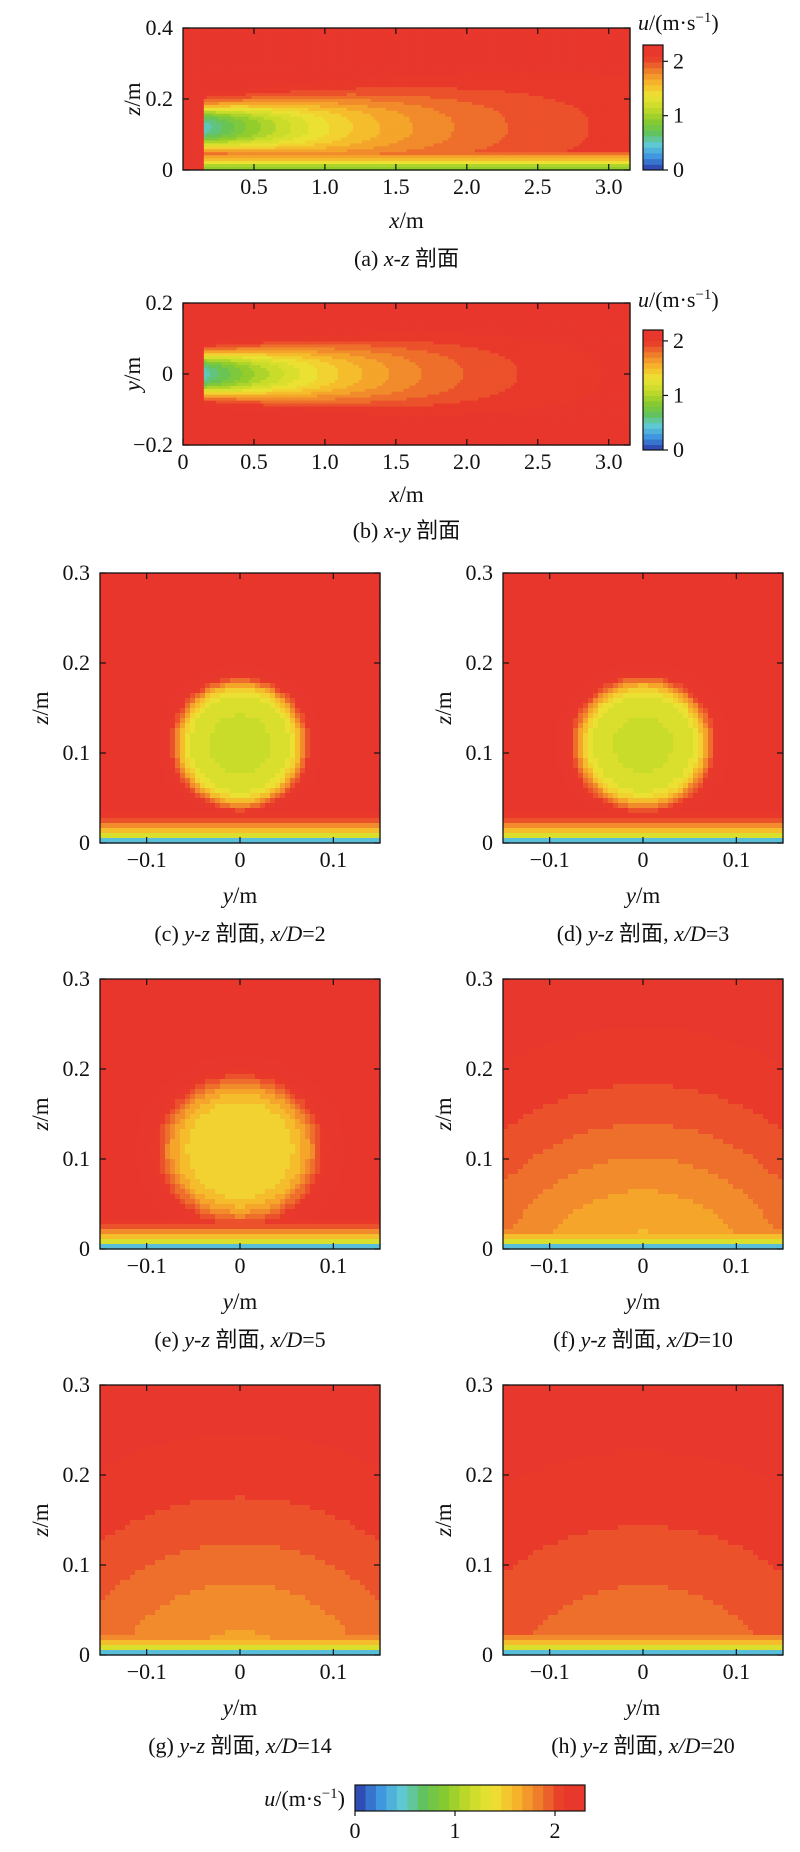 The image size is (800, 1852). Describe the element at coordinates (407, 99) in the screenshot. I see `heatmap-a` at that location.